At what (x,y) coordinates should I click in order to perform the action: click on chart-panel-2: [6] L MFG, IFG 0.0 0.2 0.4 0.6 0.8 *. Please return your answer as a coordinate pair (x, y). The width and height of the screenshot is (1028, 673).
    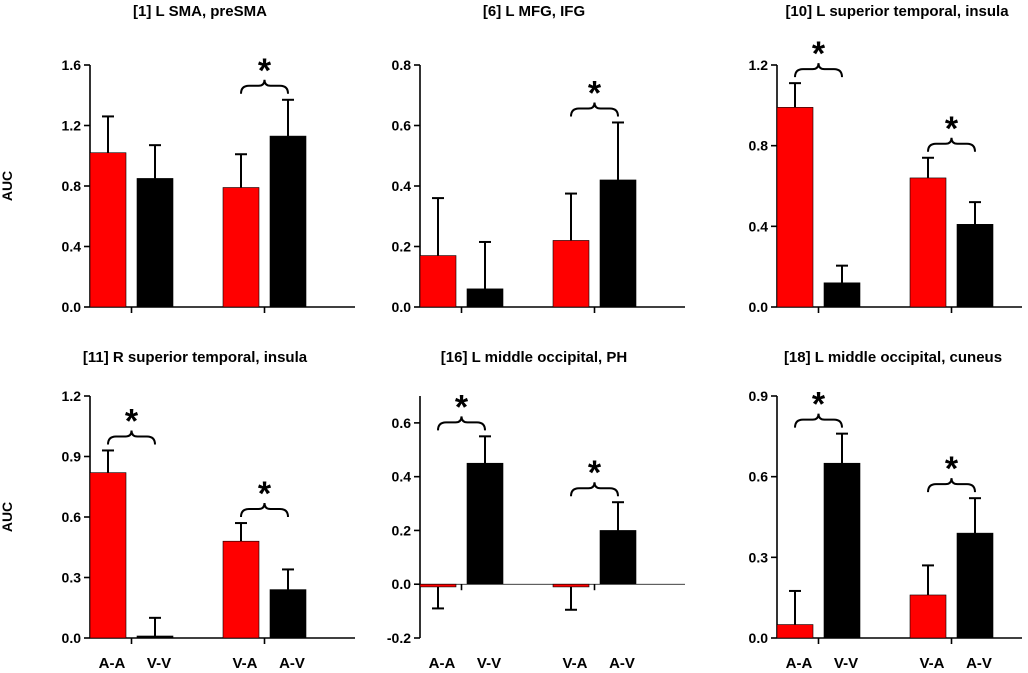
    Looking at the image, I should click on (538, 159).